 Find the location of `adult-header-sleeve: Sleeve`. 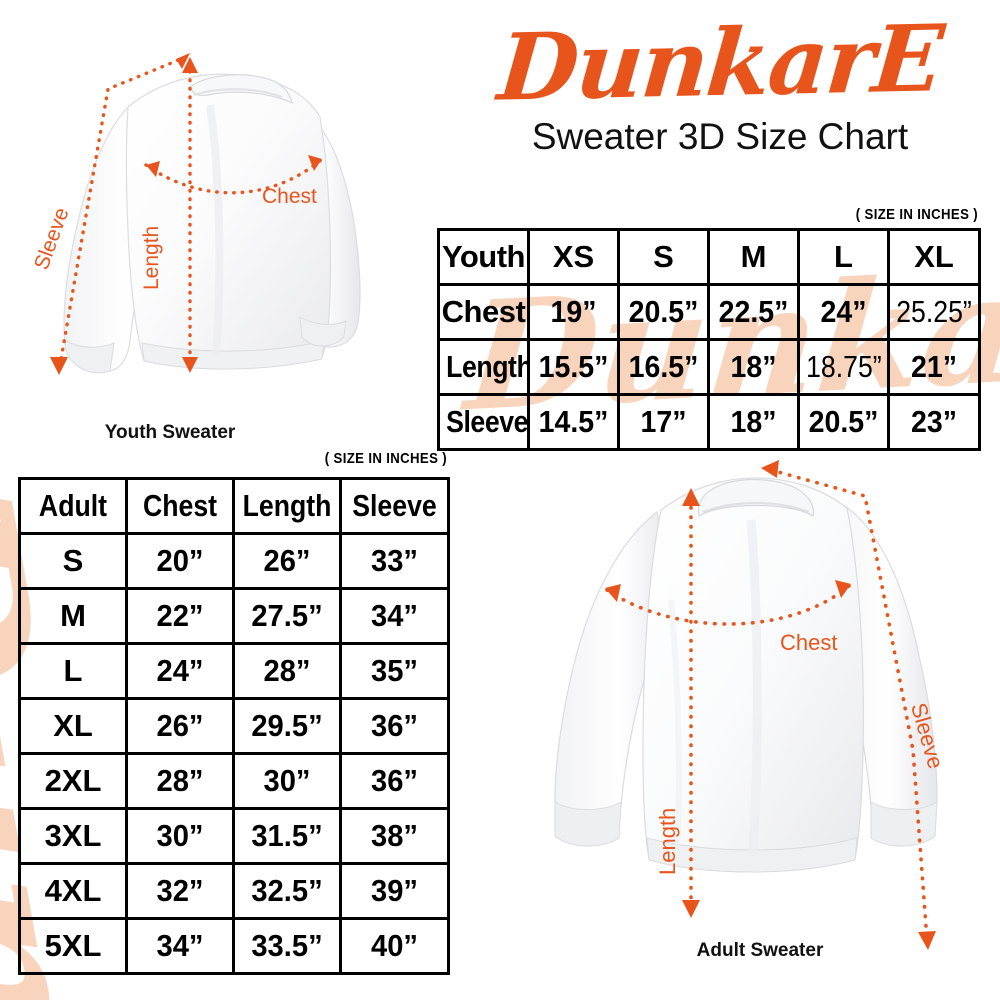

adult-header-sleeve: Sleeve is located at coordinates (394, 506).